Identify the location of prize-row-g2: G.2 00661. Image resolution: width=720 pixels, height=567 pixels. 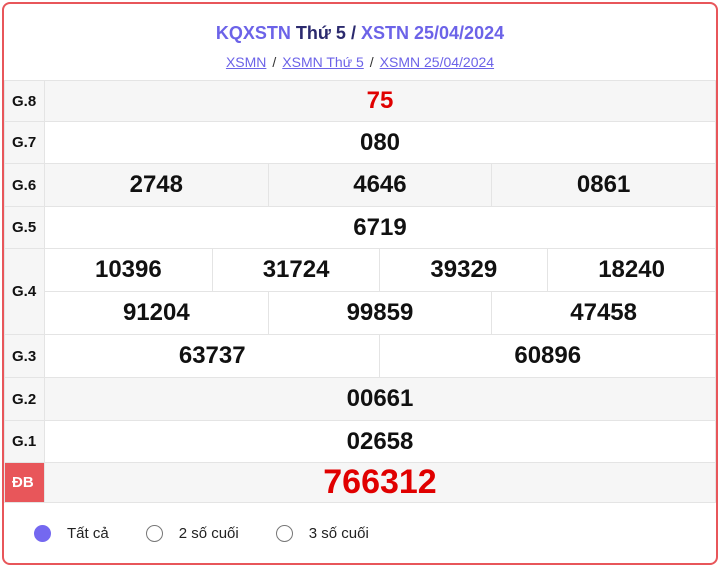
(360, 399).